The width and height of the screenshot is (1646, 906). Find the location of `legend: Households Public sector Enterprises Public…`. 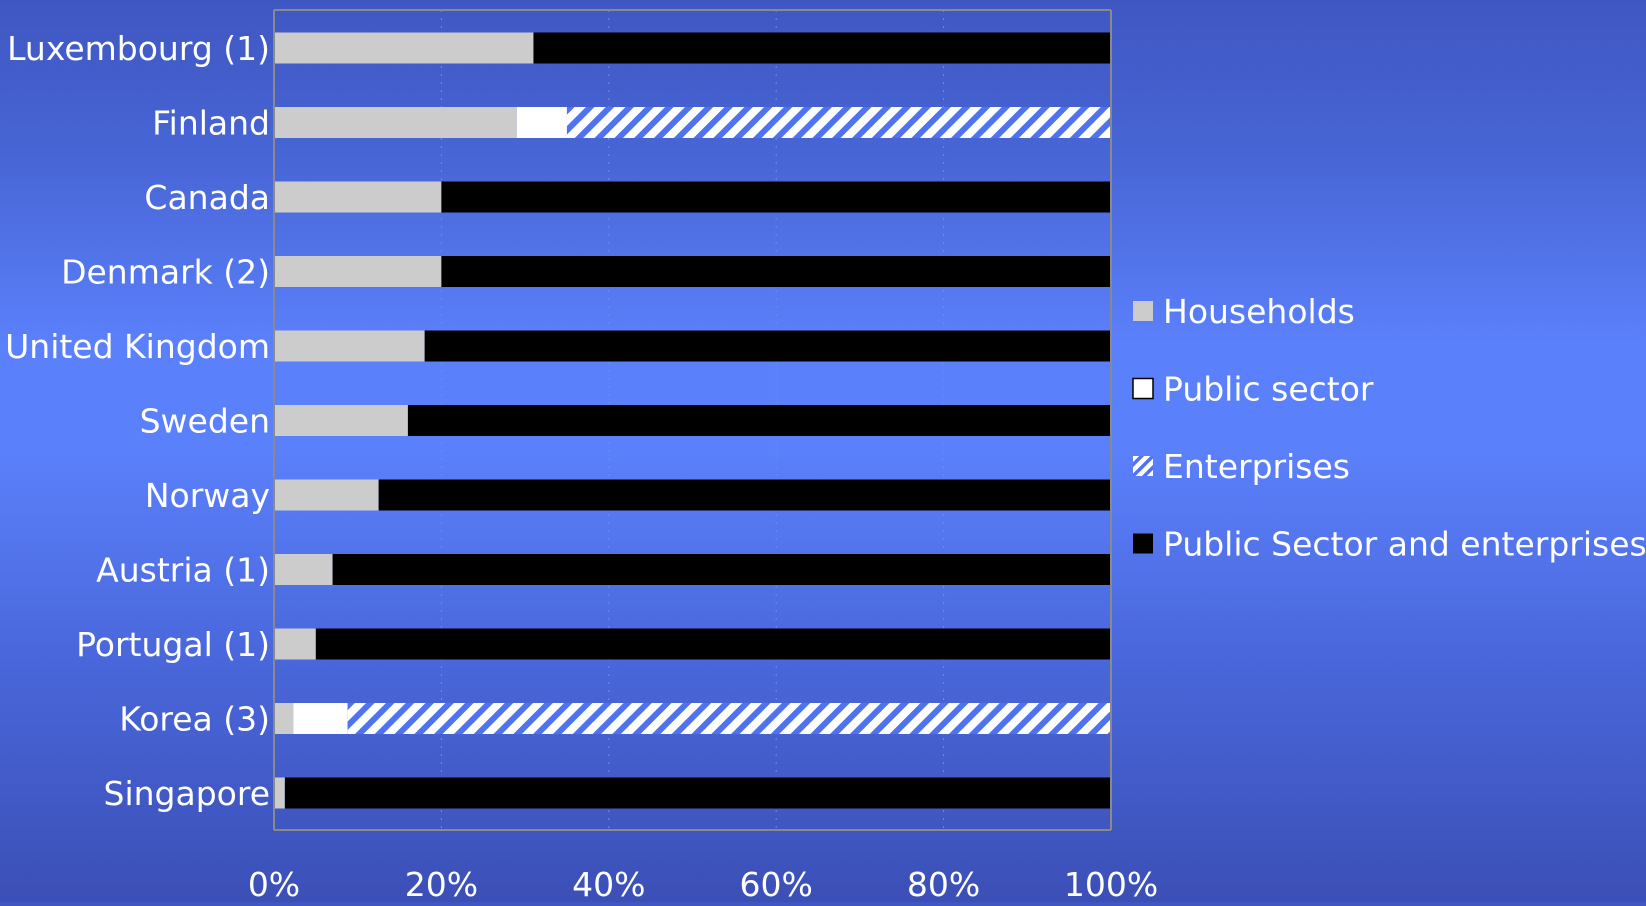

legend: Households Public sector Enterprises Public… is located at coordinates (1389, 428).